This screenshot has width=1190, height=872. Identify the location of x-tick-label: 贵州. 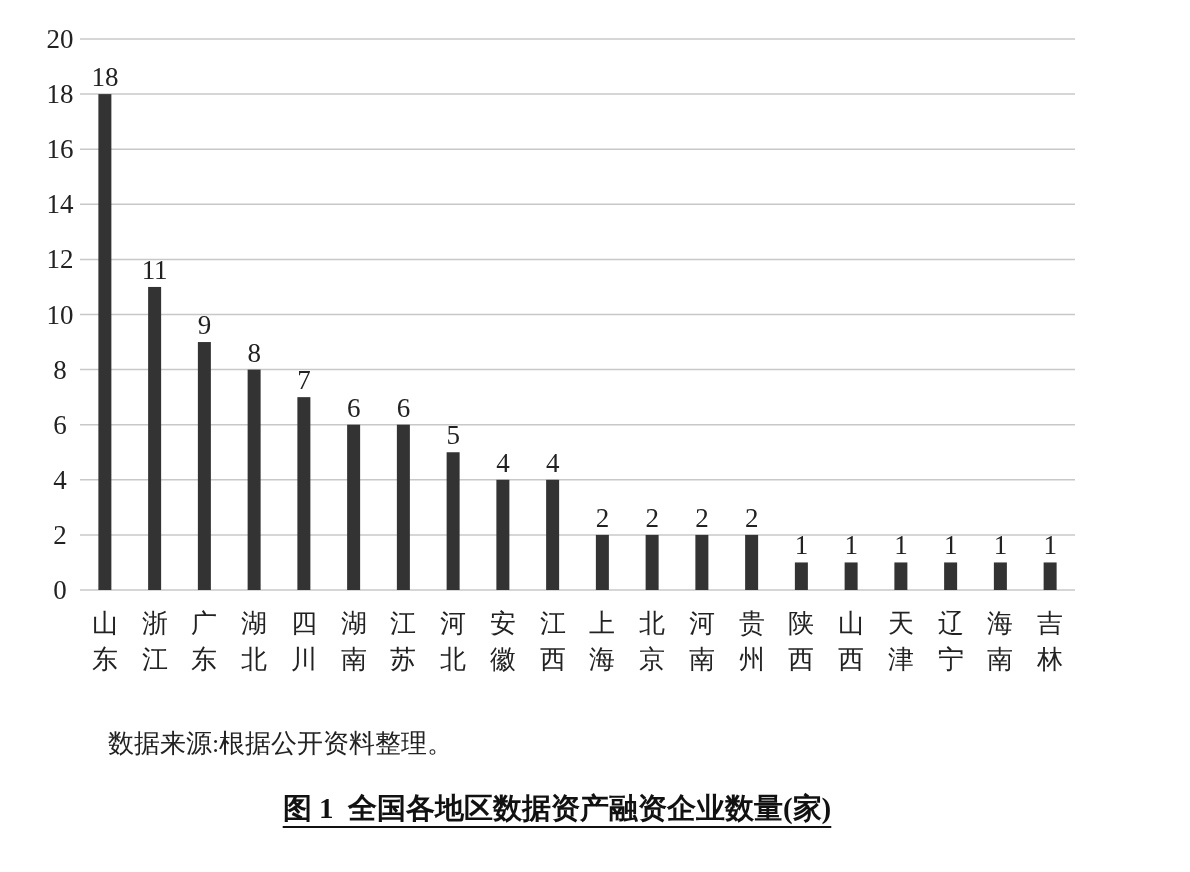
(751, 641).